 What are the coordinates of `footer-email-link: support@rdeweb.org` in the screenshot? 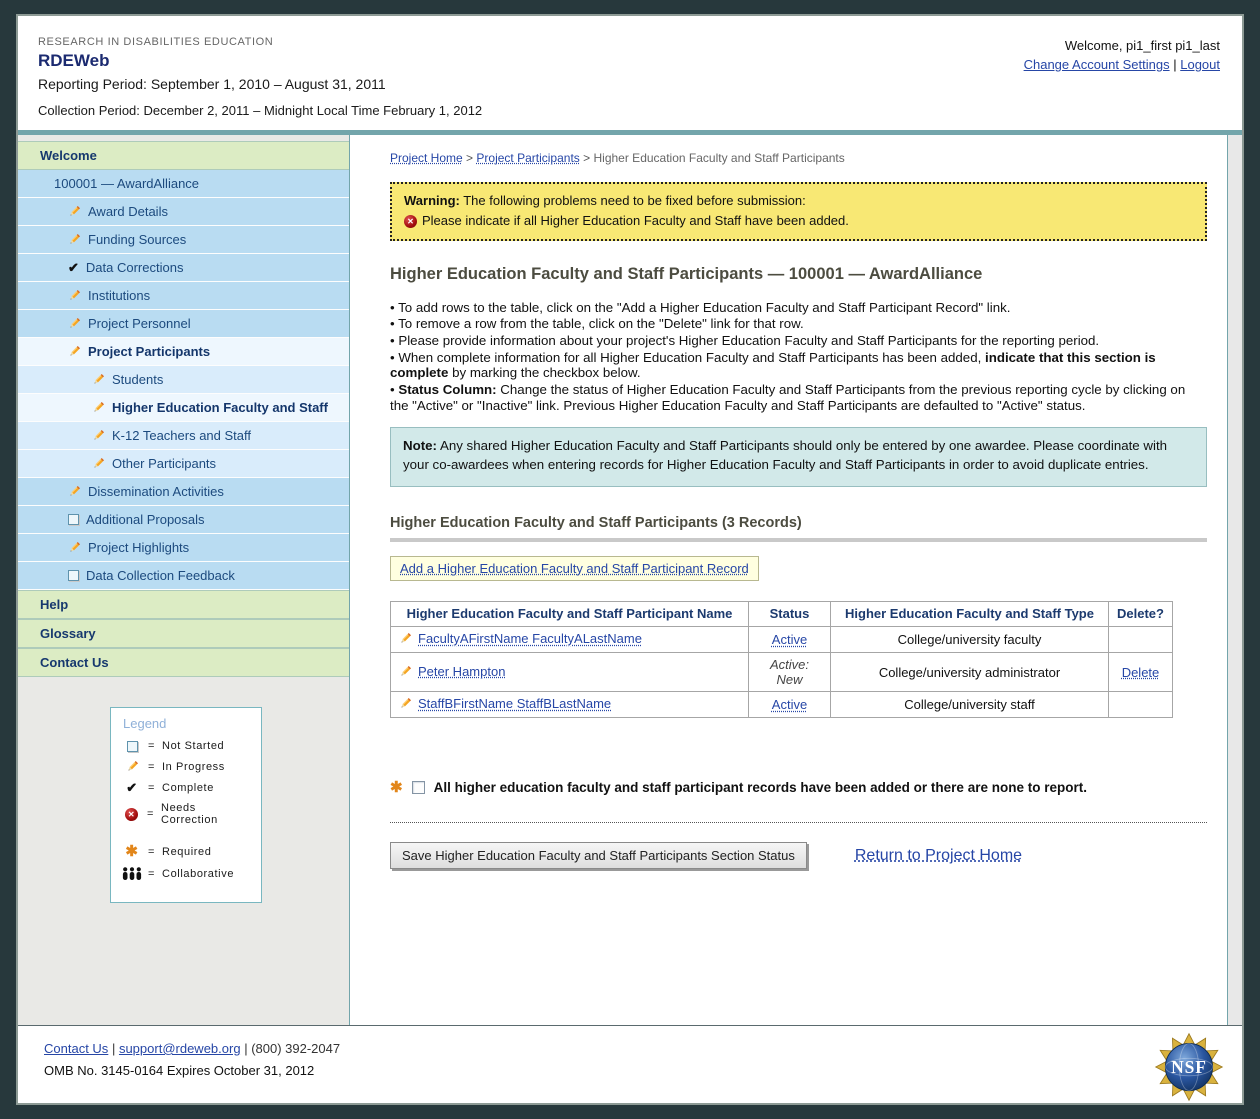 It's located at (179, 1048).